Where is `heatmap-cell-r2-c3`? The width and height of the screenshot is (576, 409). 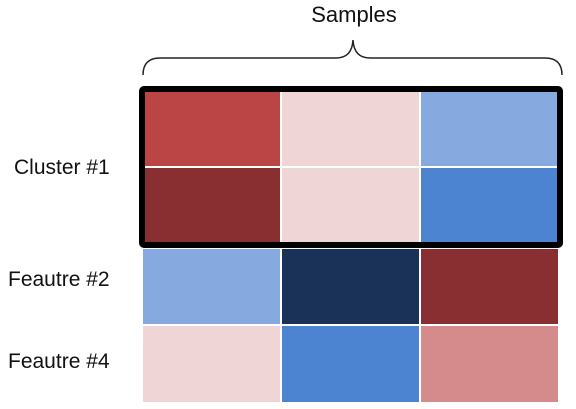
heatmap-cell-r2-c3 is located at coordinates (489, 206).